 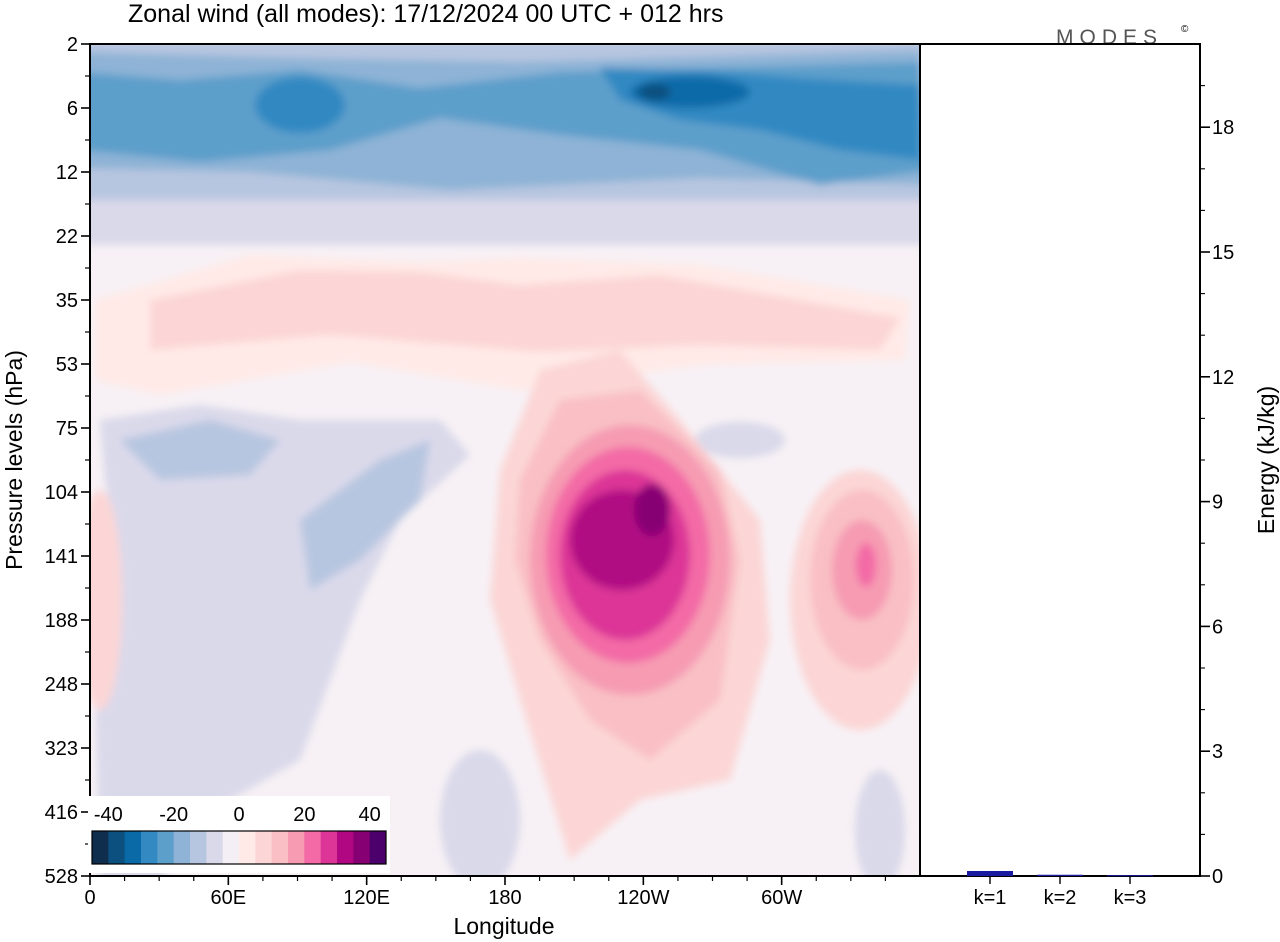 What do you see at coordinates (781, 898) in the screenshot?
I see `longitude-tick-label: 60W` at bounding box center [781, 898].